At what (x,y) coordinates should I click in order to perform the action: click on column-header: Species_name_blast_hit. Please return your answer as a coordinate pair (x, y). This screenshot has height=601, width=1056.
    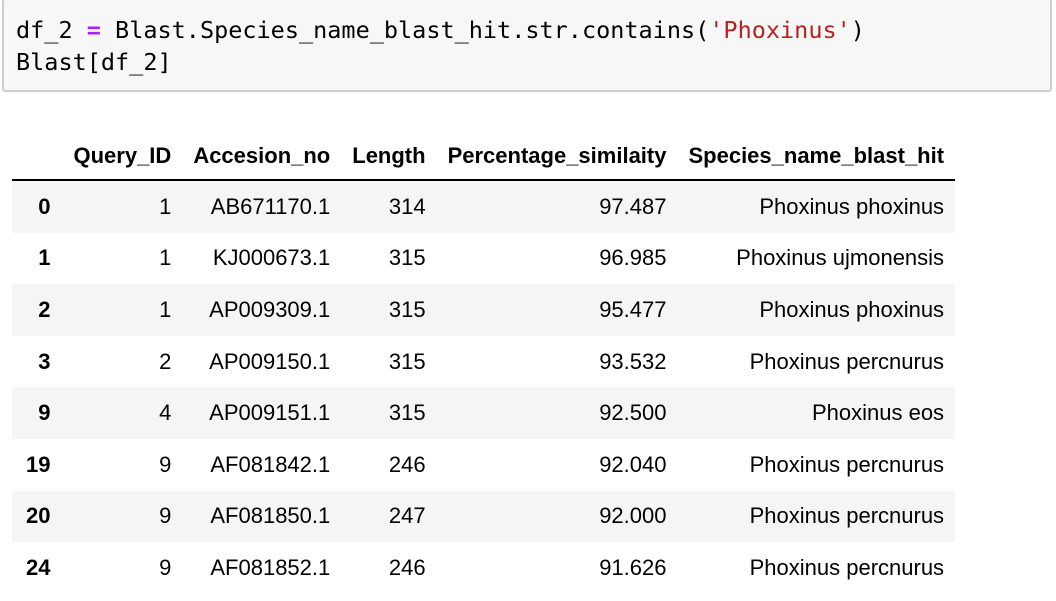
    Looking at the image, I should click on (816, 155).